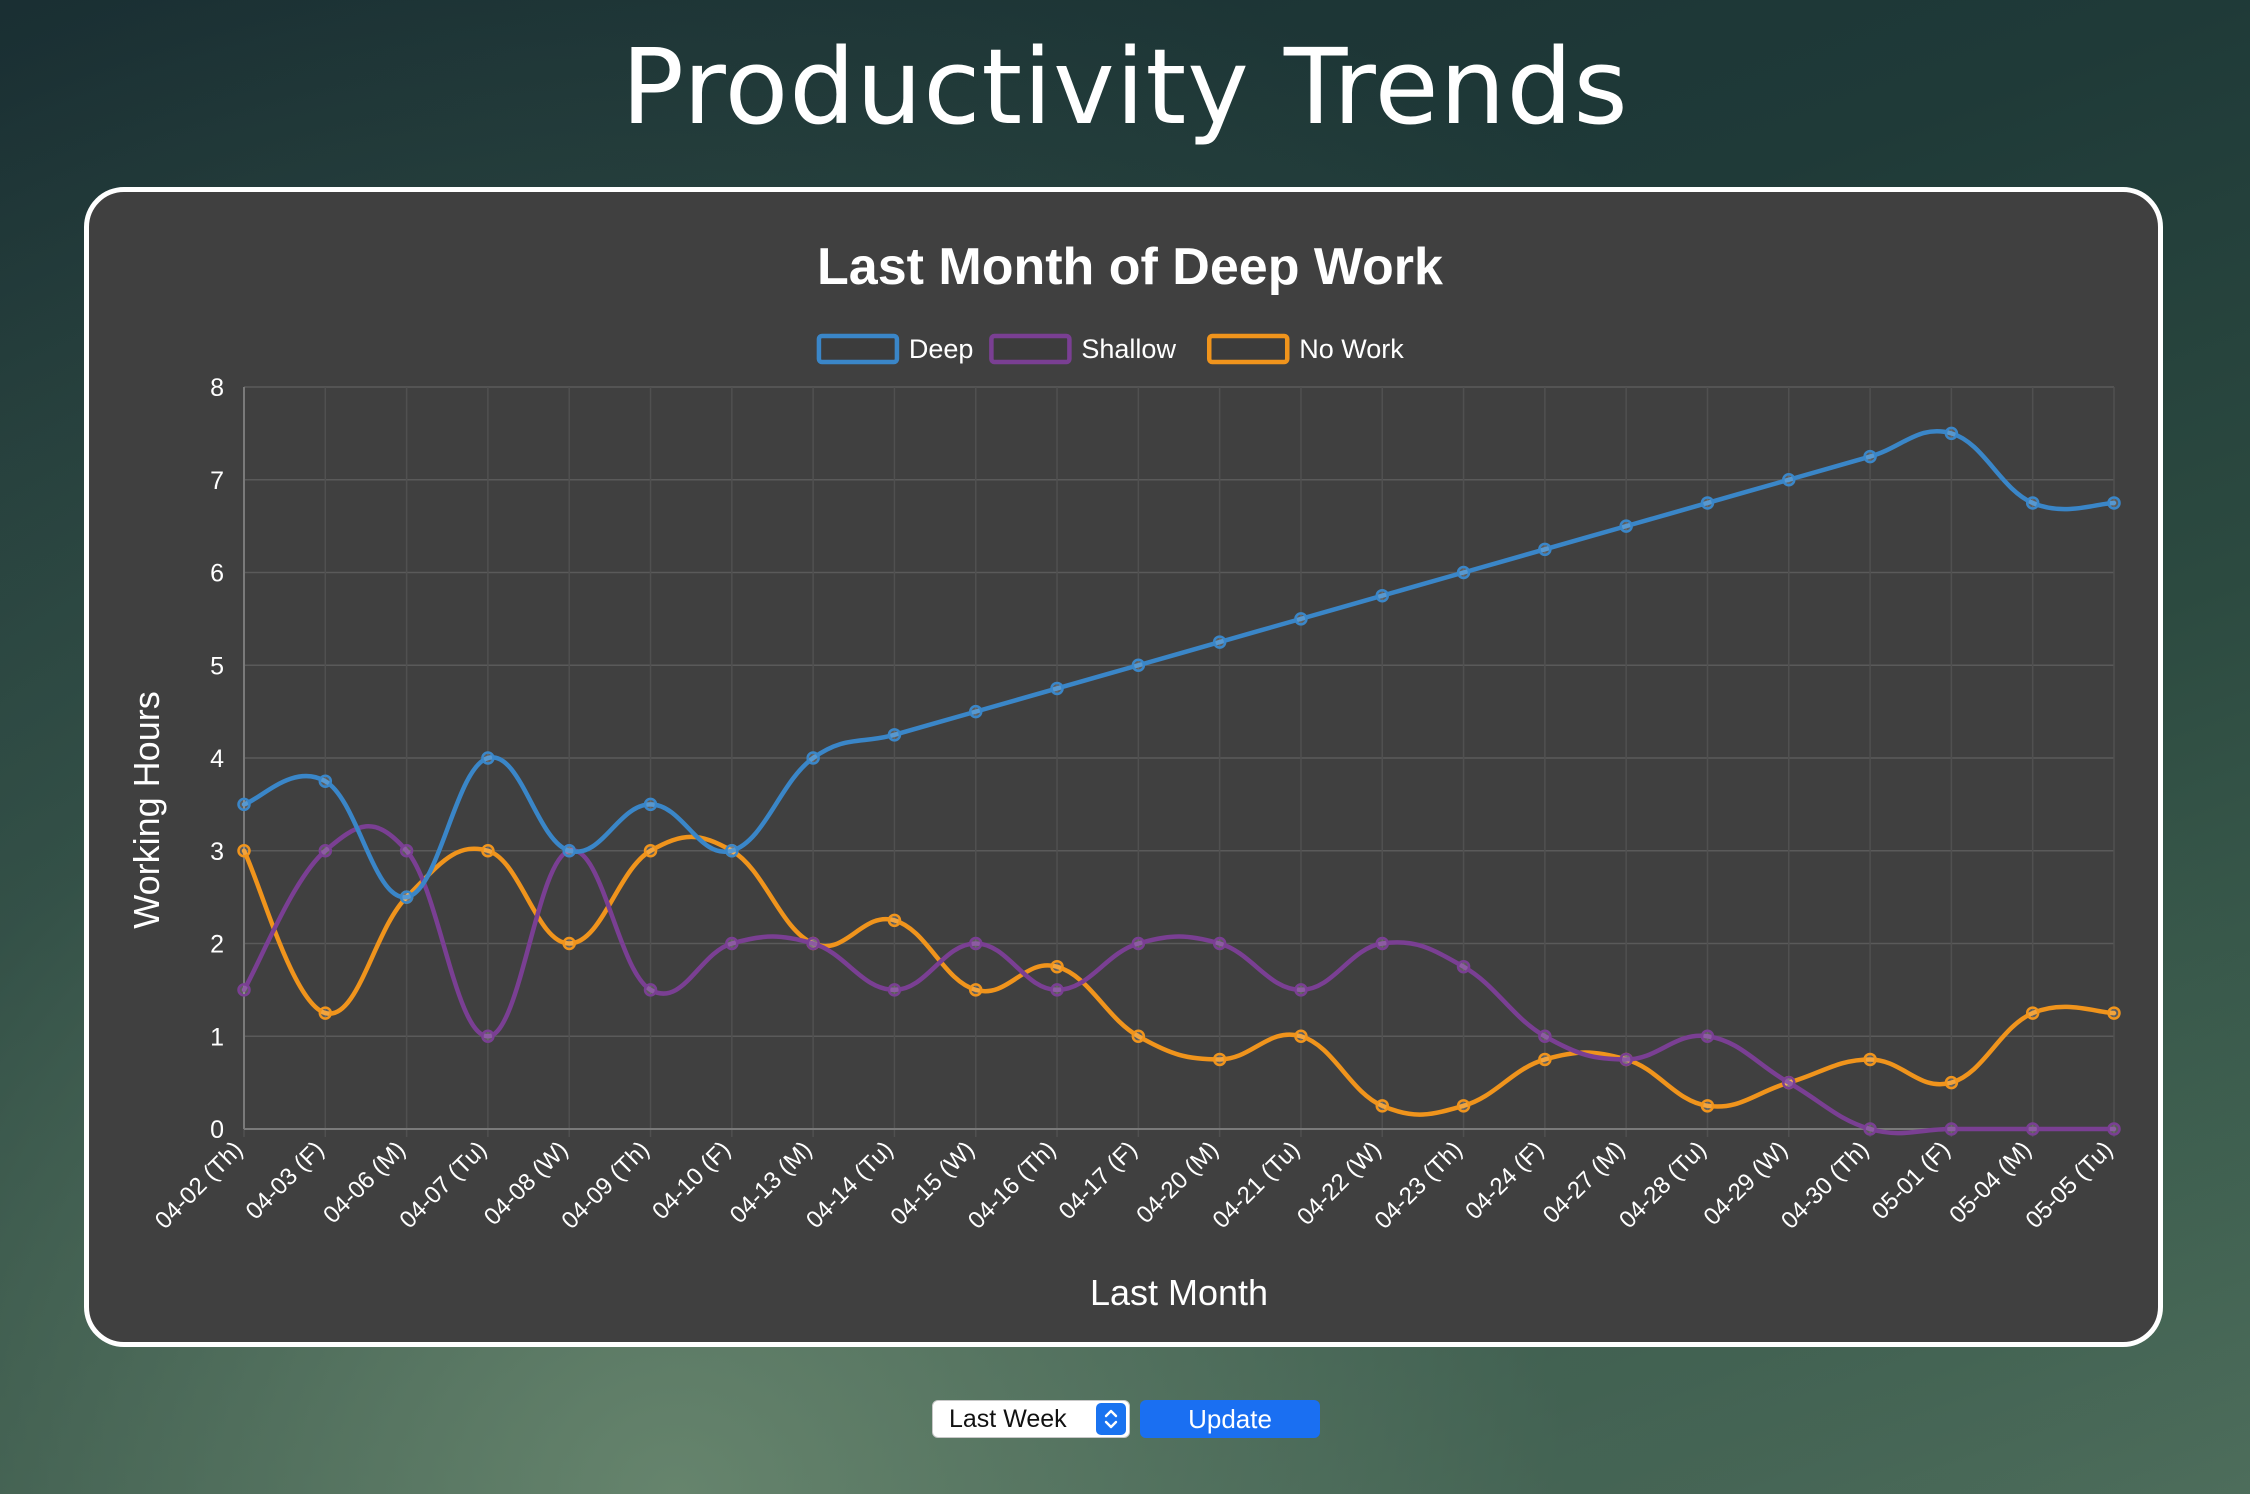 The image size is (2250, 1494). Describe the element at coordinates (285, 1180) in the screenshot. I see `x-tick-label: 04-03 (F)` at that location.